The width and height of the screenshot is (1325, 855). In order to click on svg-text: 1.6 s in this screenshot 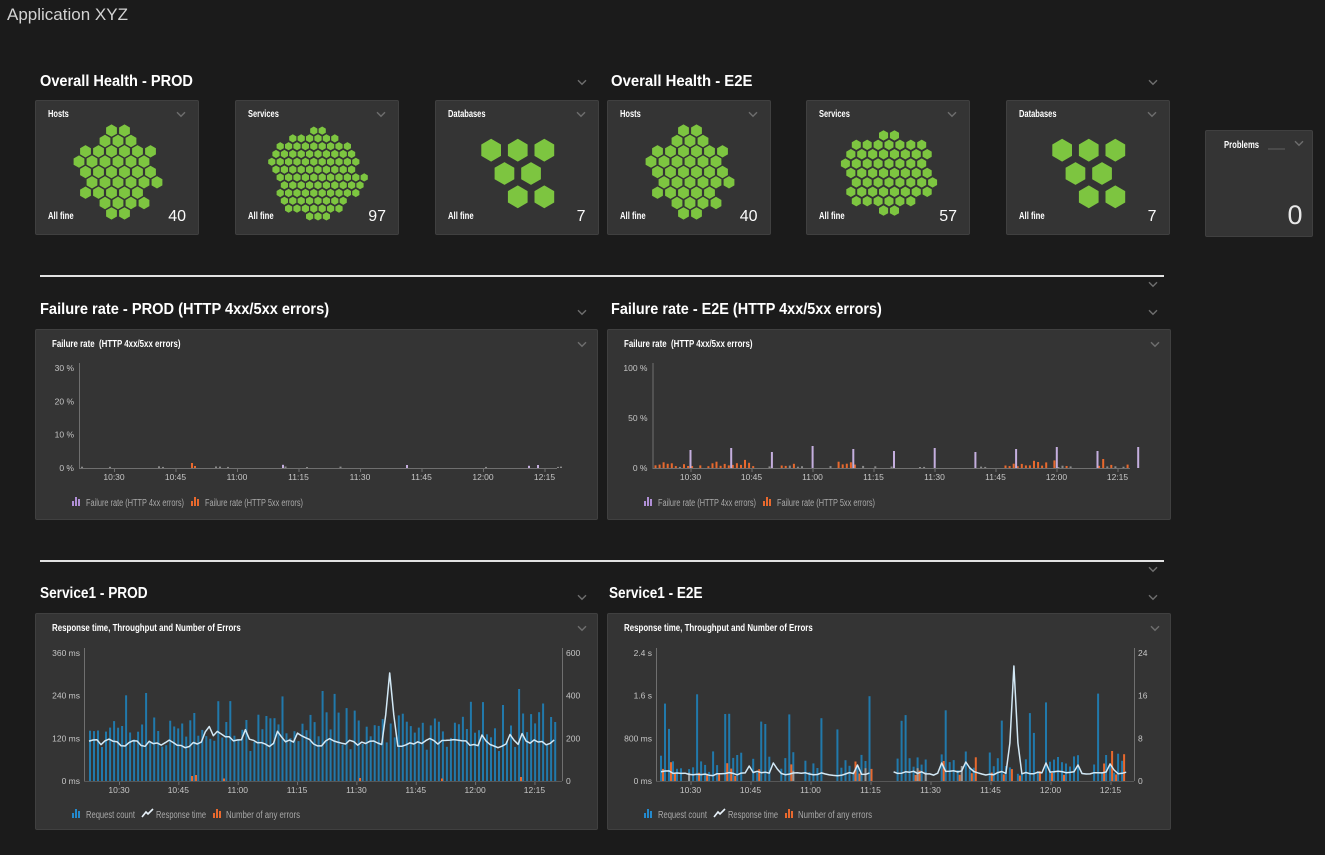, I will do `click(642, 696)`.